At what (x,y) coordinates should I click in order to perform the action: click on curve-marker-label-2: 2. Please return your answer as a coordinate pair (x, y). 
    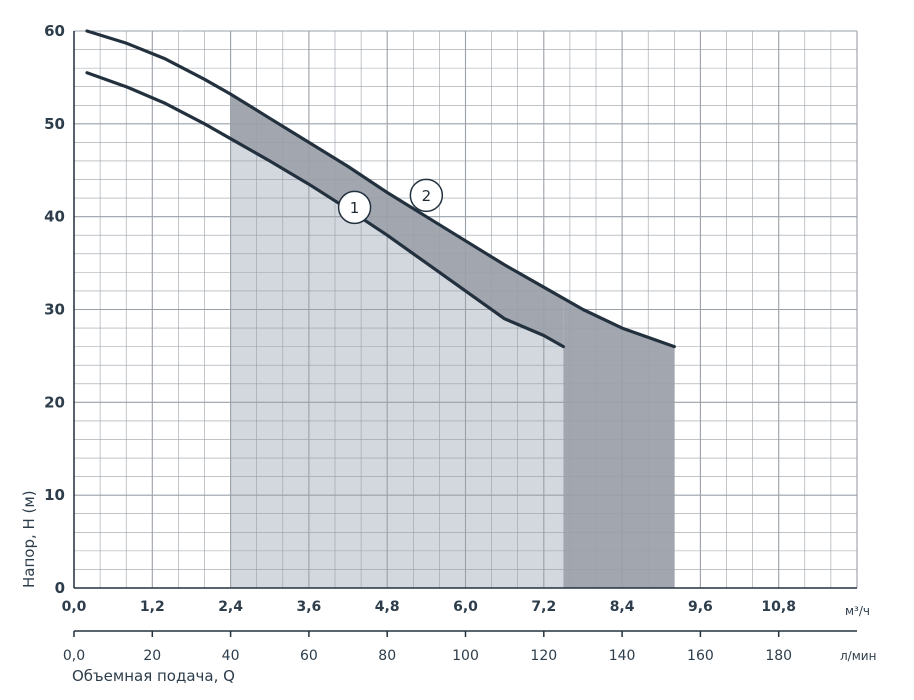
    Looking at the image, I should click on (427, 196).